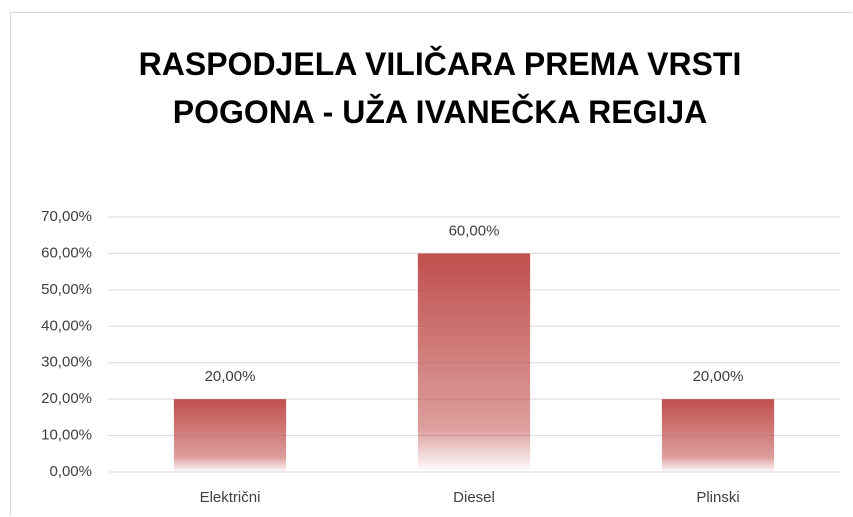 This screenshot has width=853, height=517. Describe the element at coordinates (66, 289) in the screenshot. I see `y-tick-label: 50,00%` at that location.